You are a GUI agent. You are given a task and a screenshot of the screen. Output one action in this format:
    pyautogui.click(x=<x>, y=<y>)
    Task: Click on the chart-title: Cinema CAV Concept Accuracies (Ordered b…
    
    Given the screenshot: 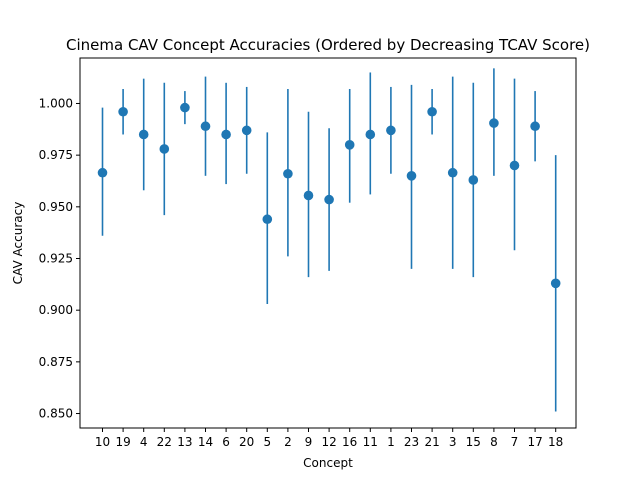 What is the action you would take?
    pyautogui.click(x=328, y=45)
    